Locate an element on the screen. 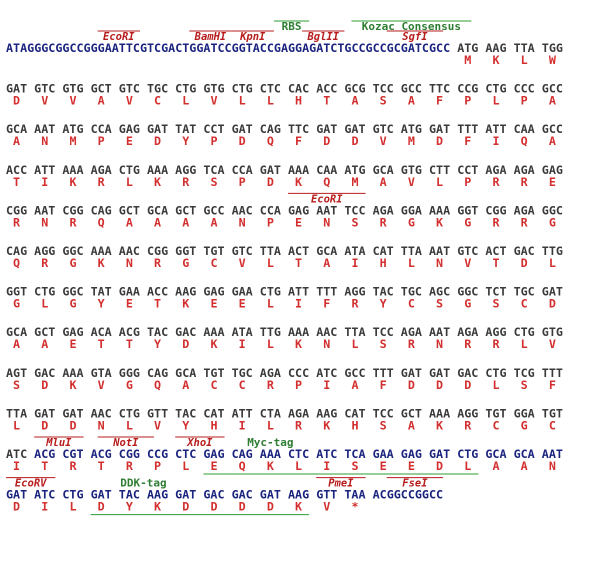  amino-acid: H is located at coordinates (383, 263).